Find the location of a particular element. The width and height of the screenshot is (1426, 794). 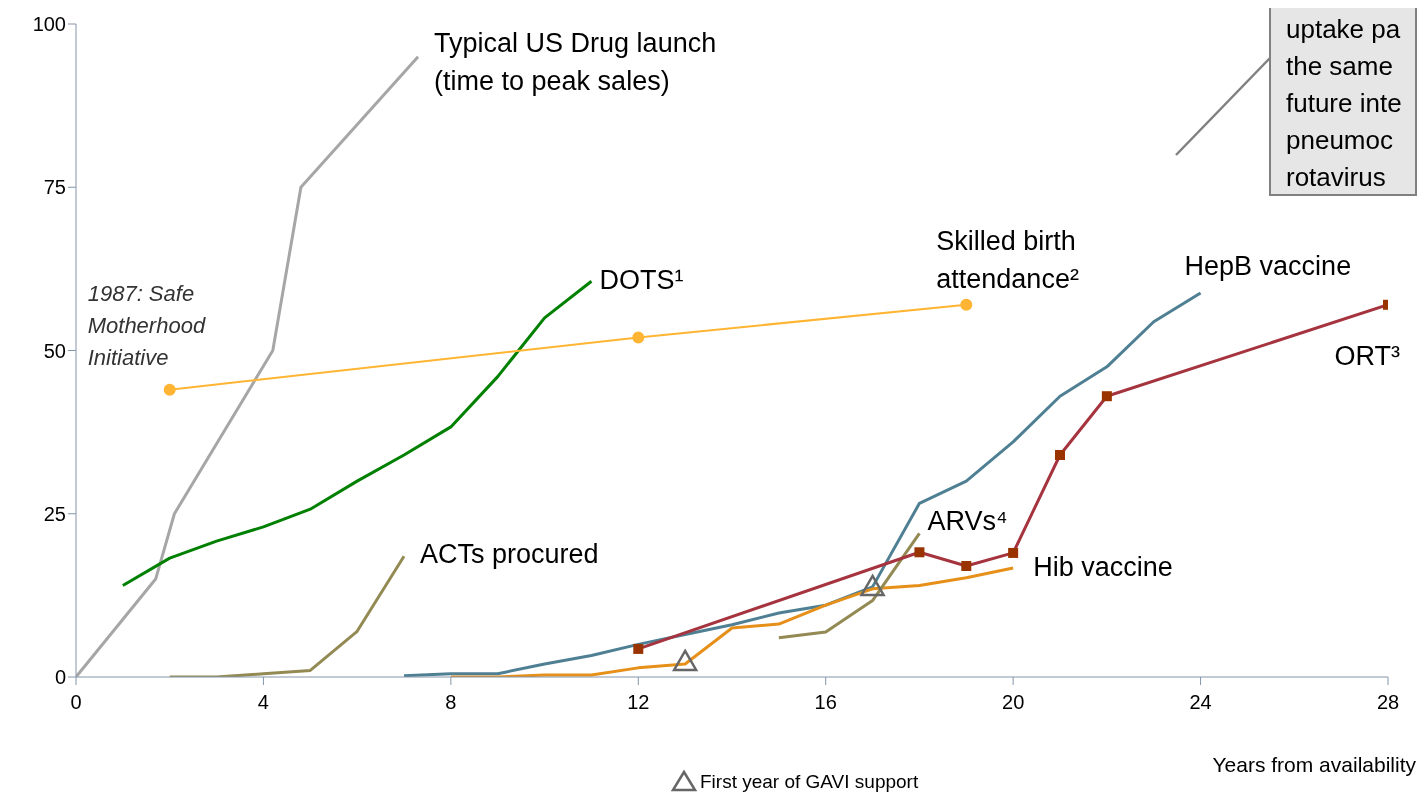

annotation: uptake pa the same future inte pneumoc rotavirus is located at coordinates (1344, 103).